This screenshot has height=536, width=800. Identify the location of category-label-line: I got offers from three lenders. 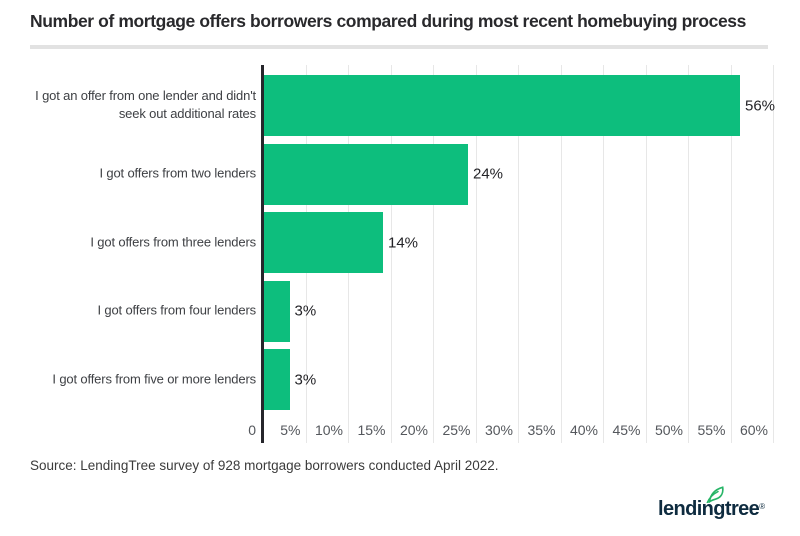
(173, 242).